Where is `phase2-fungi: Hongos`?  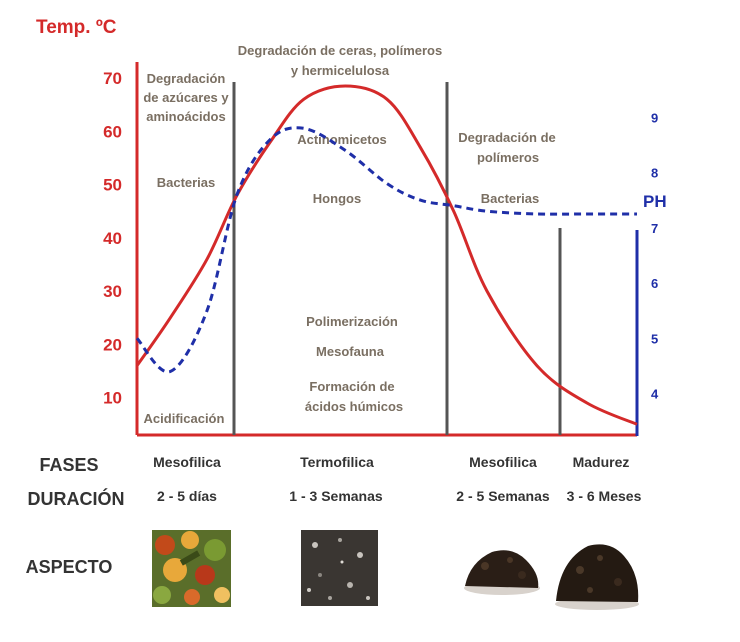
phase2-fungi: Hongos is located at coordinates (337, 198).